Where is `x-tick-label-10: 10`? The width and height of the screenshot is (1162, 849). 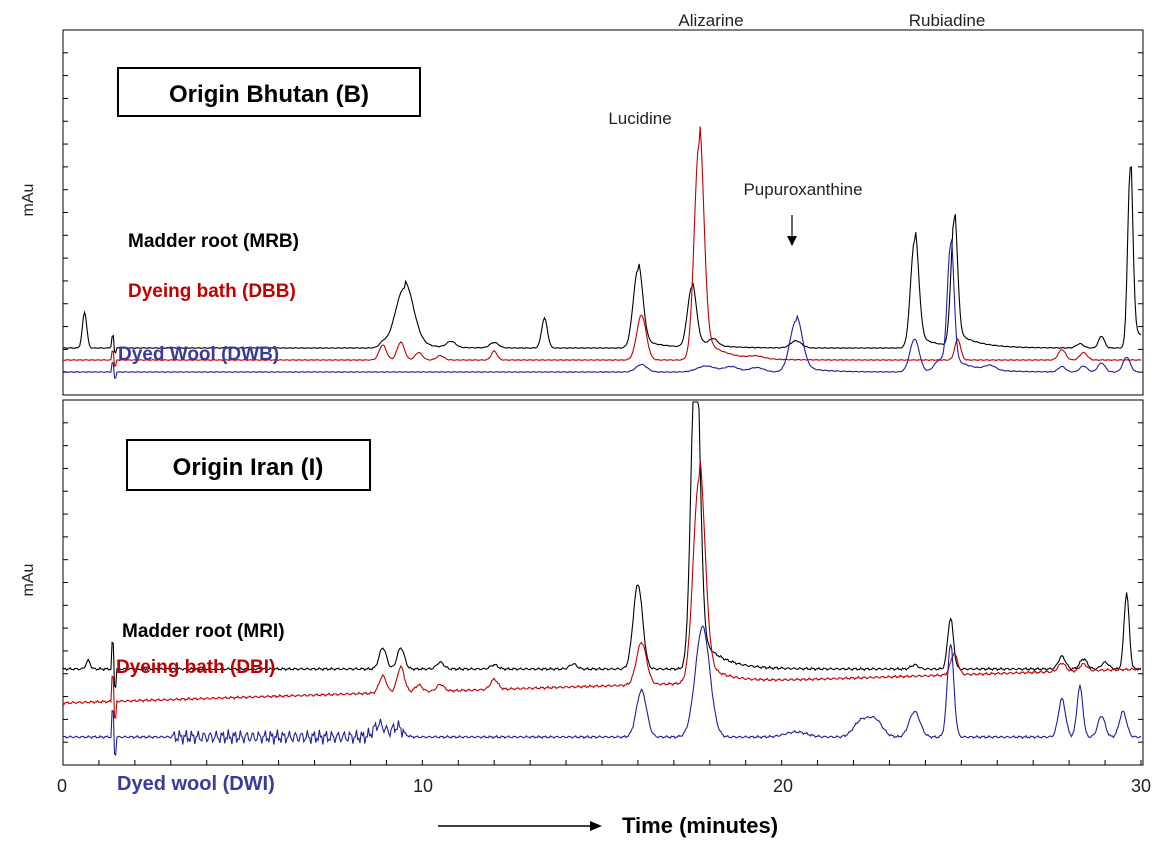
x-tick-label-10: 10 is located at coordinates (423, 786).